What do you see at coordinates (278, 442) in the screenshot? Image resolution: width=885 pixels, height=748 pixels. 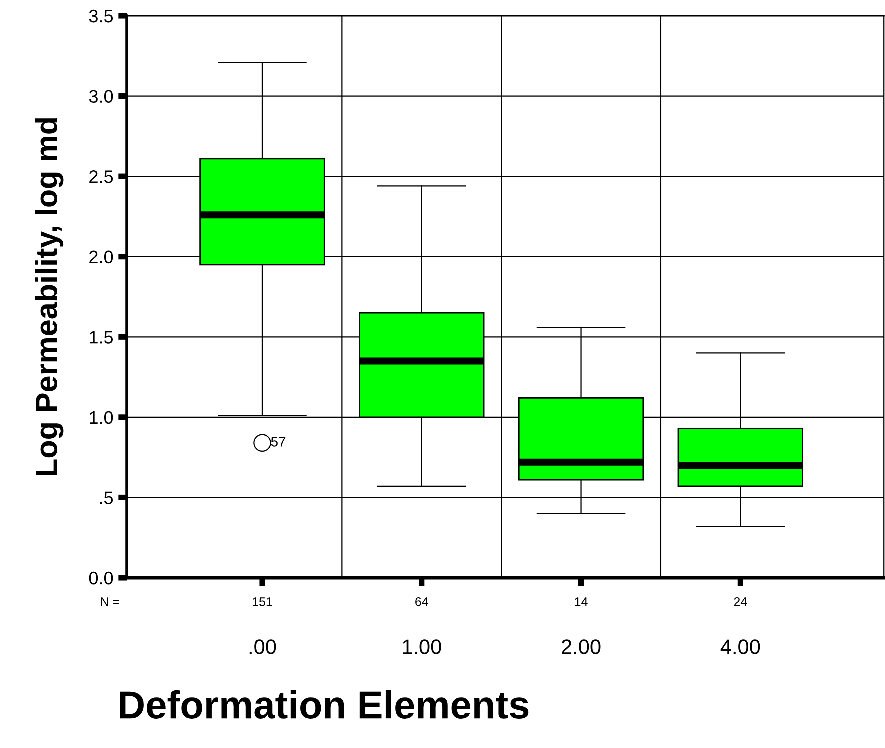 I see `annotation: 57` at bounding box center [278, 442].